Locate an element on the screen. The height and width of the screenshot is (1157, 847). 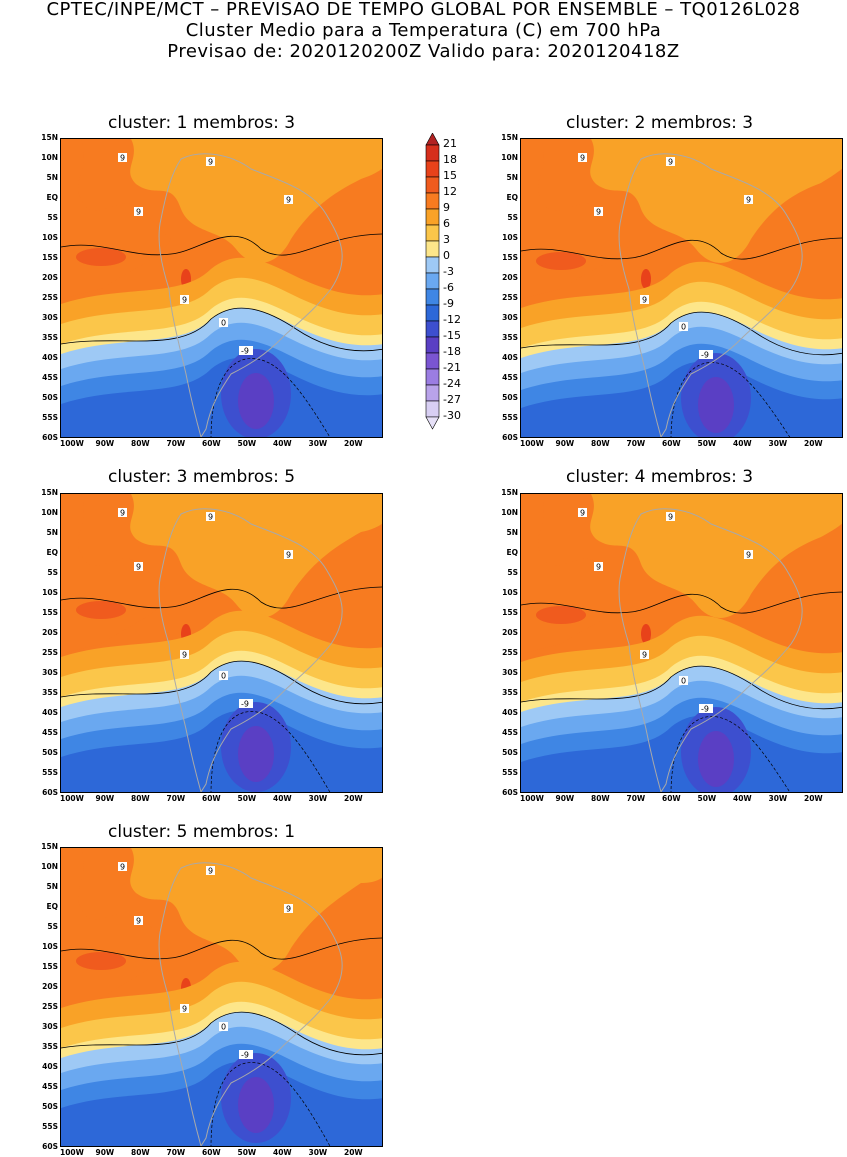
legend-label: -30 is located at coordinates (452, 415).